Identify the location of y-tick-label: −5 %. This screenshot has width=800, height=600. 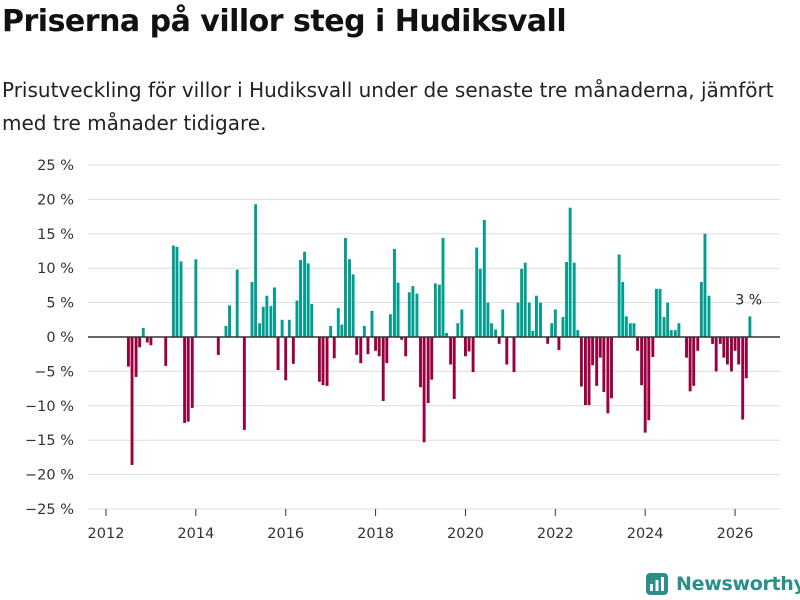
(54, 372).